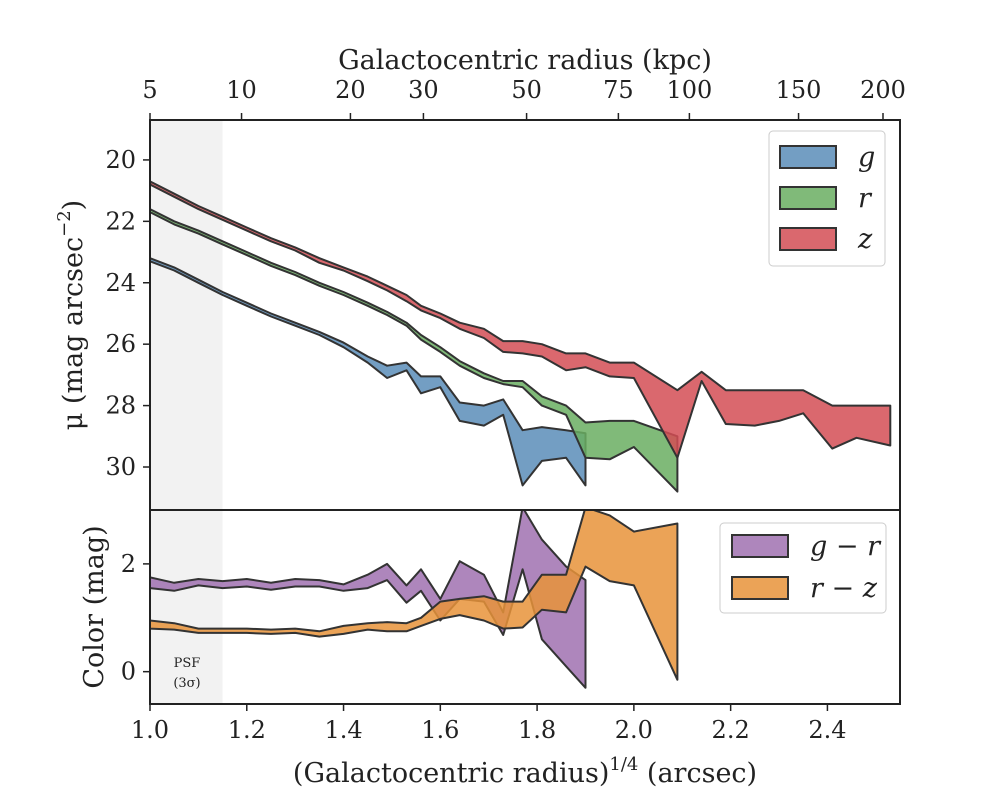  Describe the element at coordinates (423, 90) in the screenshot. I see `top-tick-label: 30` at that location.